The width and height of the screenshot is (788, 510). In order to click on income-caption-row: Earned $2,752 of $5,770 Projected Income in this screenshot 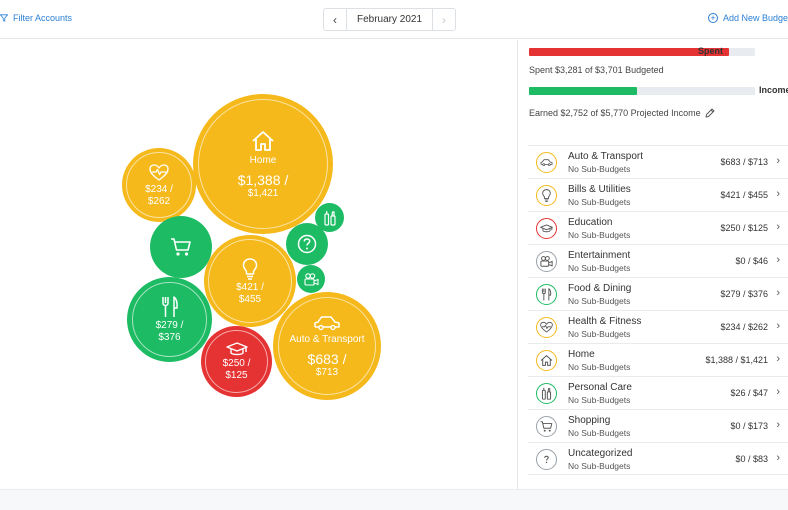, I will do `click(622, 113)`.